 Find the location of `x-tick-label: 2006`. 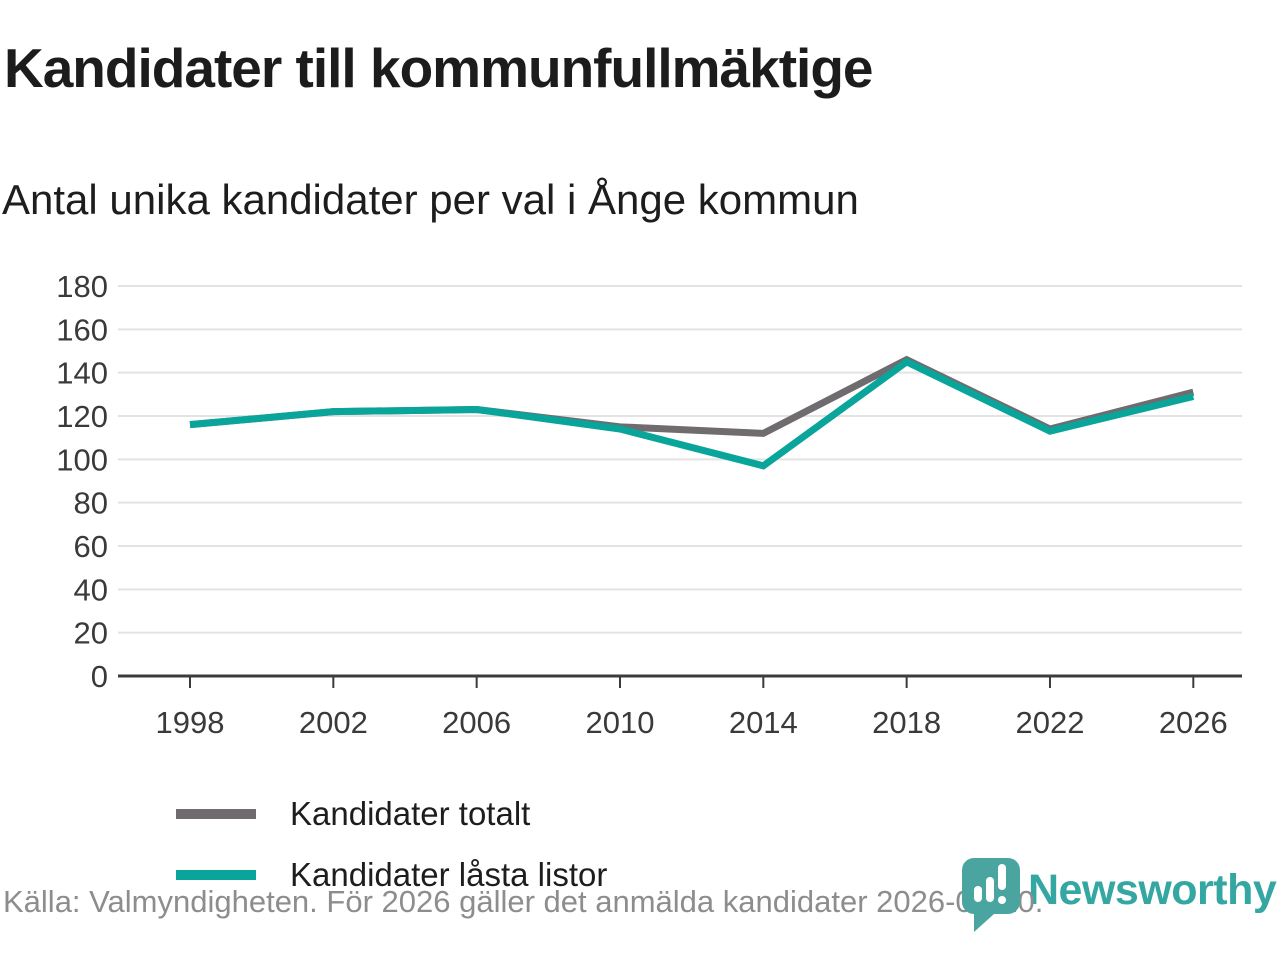

x-tick-label: 2006 is located at coordinates (476, 722).